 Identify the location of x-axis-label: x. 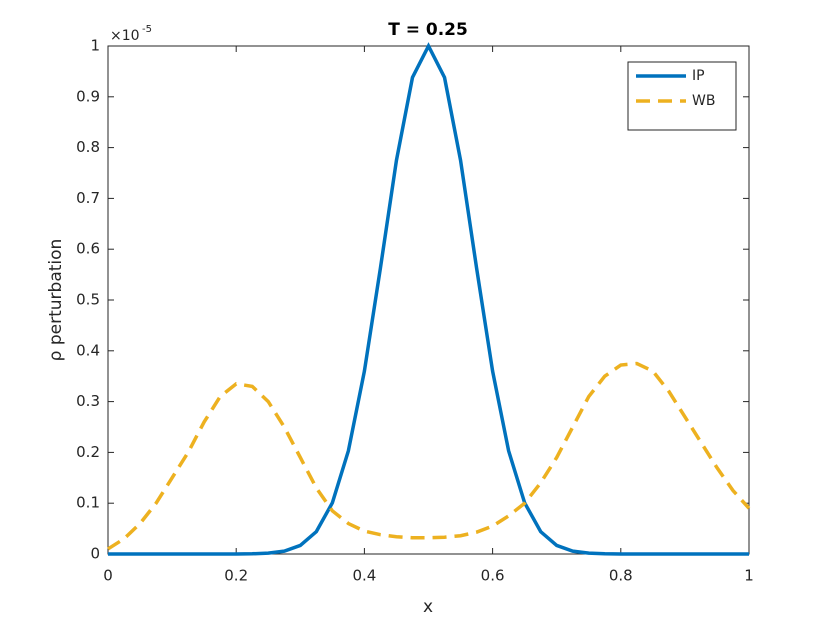
(428, 607).